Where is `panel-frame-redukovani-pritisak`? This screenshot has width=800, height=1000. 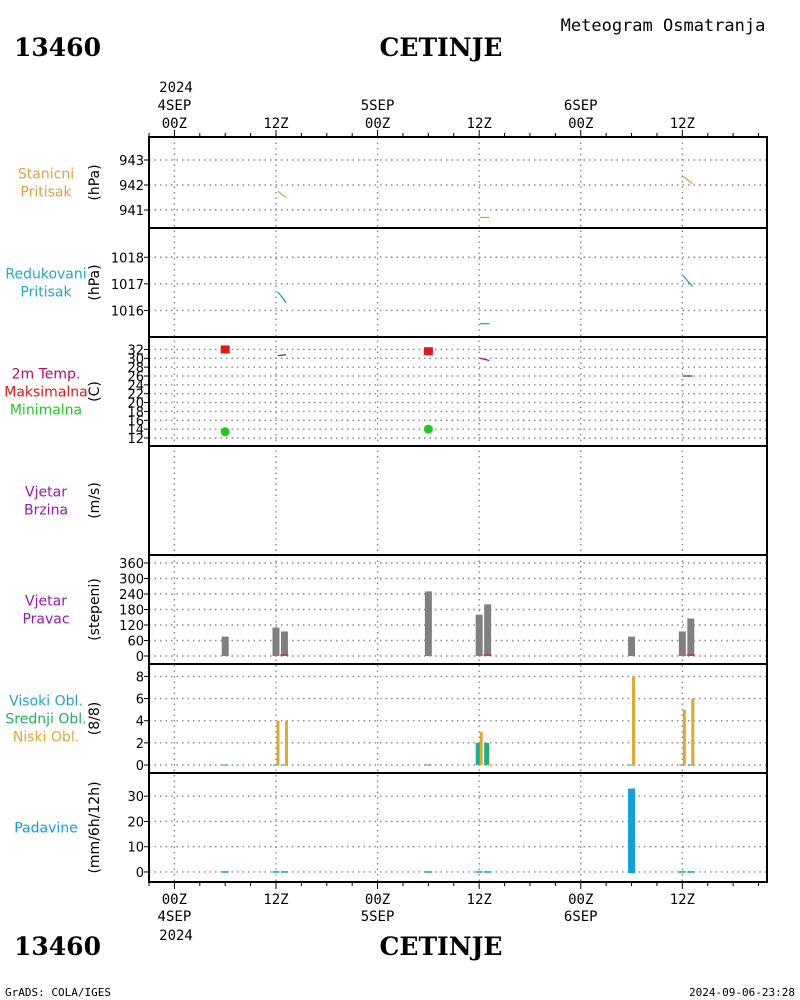
panel-frame-redukovani-pritisak is located at coordinates (458, 282).